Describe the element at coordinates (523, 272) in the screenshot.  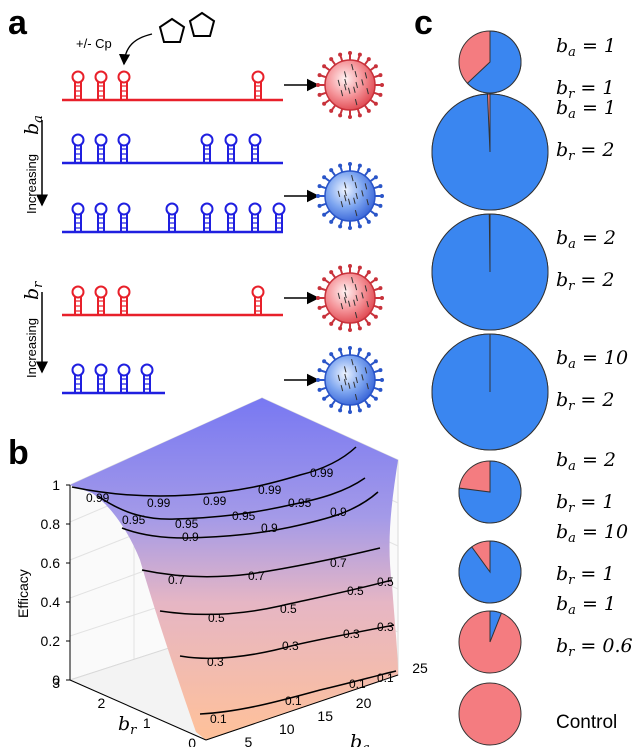
I see `pie-chart: ba = 2 br = 2` at that location.